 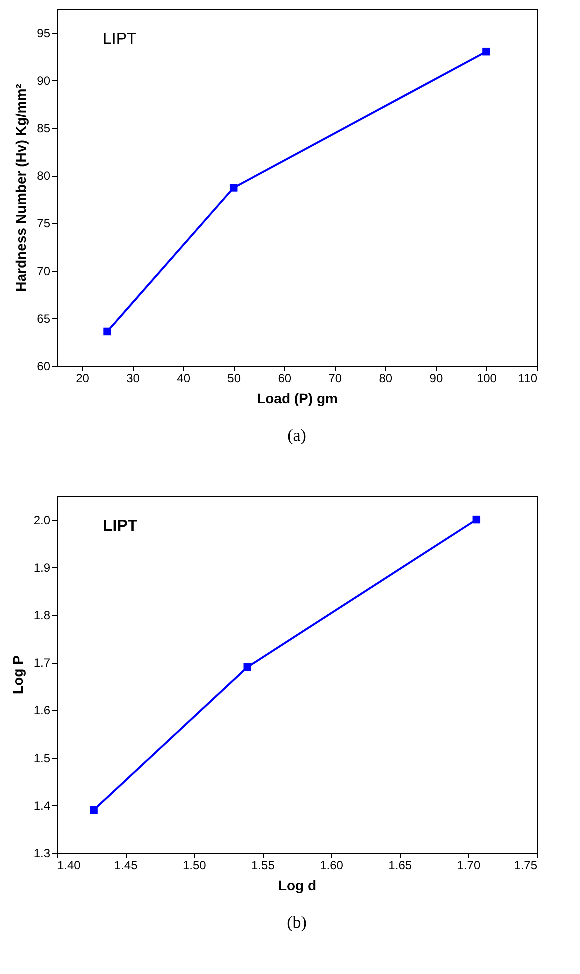 I want to click on x-tick-label: 1.75, so click(x=526, y=865).